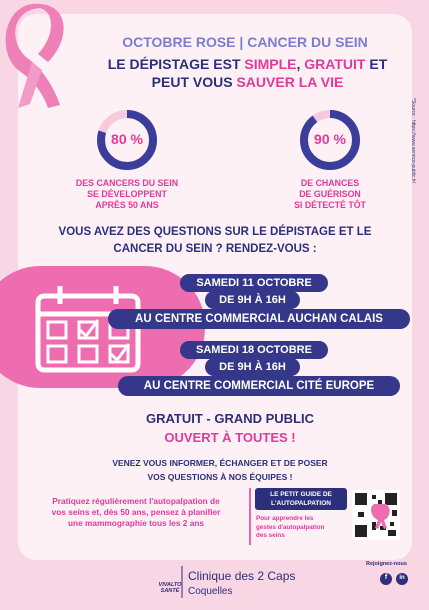 This screenshot has height=610, width=429. What do you see at coordinates (127, 205) in the screenshot?
I see `stat-caption-line: APRÈS 50 ANS` at bounding box center [127, 205].